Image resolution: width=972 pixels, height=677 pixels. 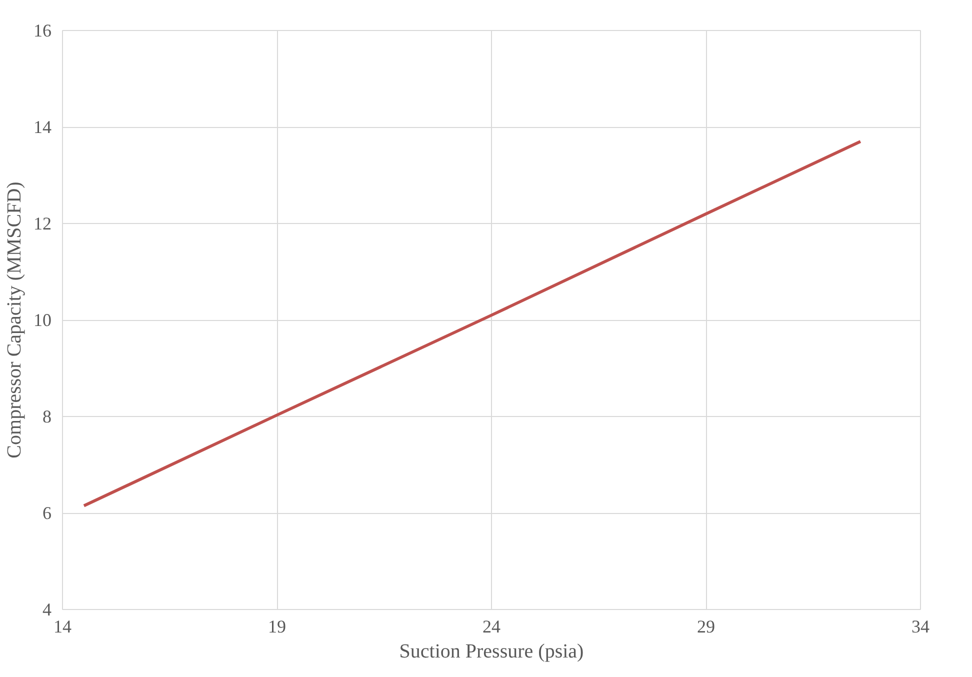 I want to click on y-axis-title: Compressor Capacity (MMSCFD), so click(x=15, y=320).